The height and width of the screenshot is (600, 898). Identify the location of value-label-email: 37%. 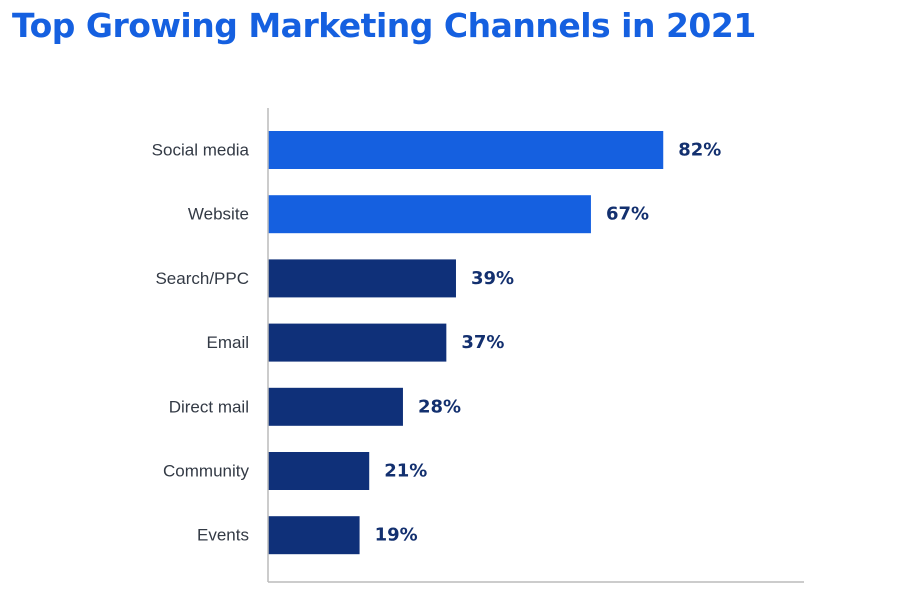
(482, 342).